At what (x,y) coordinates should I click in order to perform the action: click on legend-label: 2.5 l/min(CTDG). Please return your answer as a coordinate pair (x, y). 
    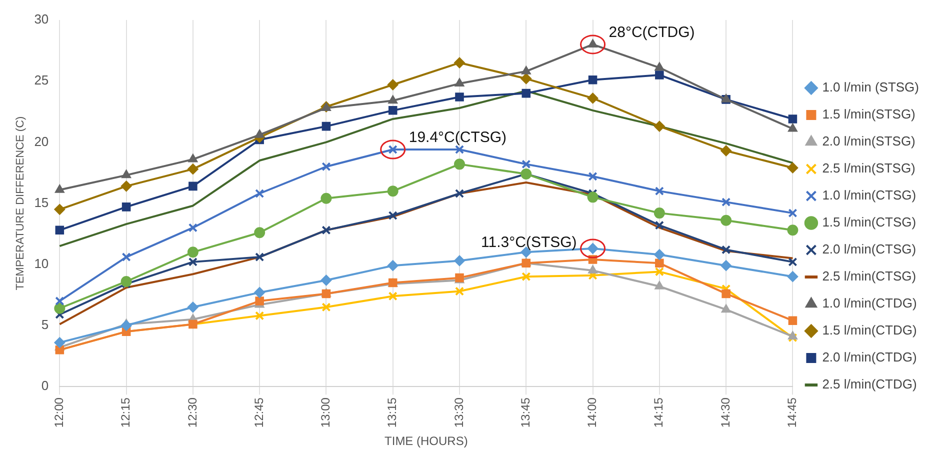
    Looking at the image, I should click on (869, 384).